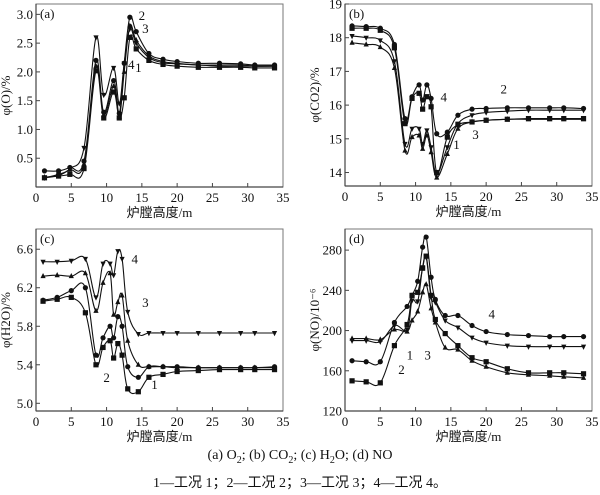 This screenshot has width=600, height=495. Describe the element at coordinates (222, 455) in the screenshot. I see `caption-a: (a) O` at that location.